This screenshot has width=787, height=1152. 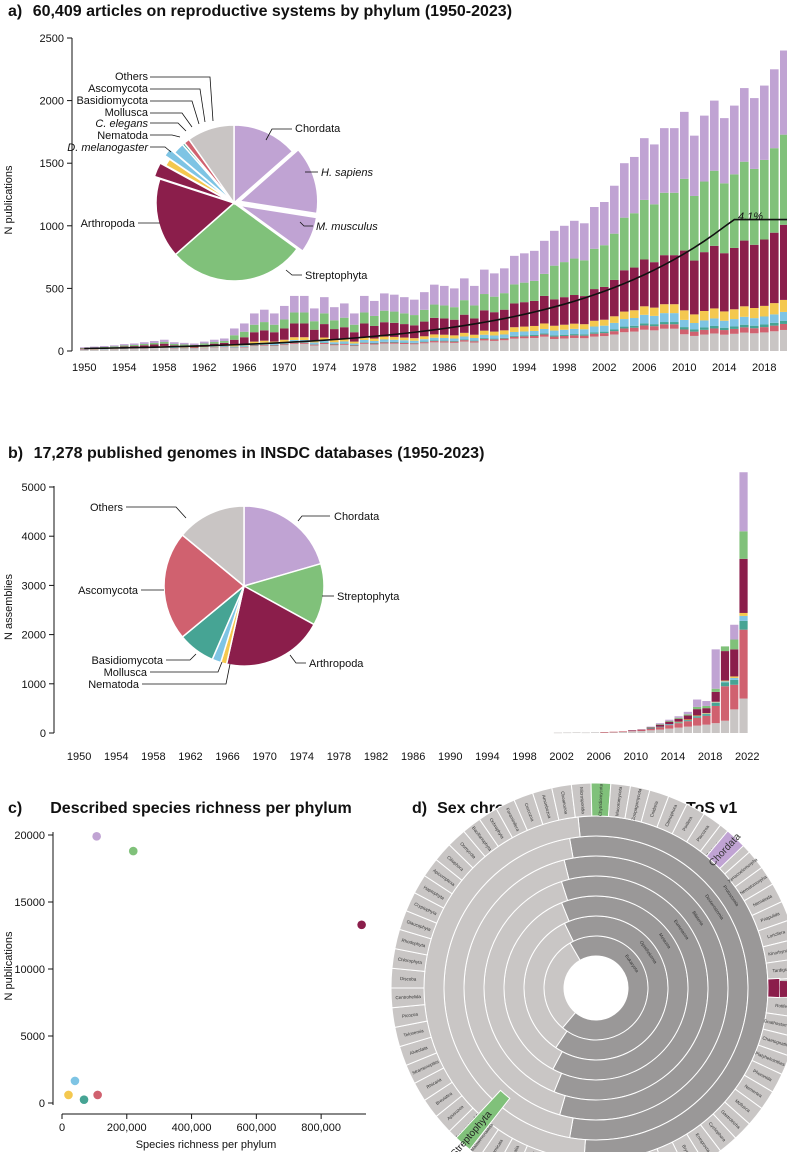 What do you see at coordinates (554, 336) in the screenshot?
I see `bar-a-1997-basidiomycota` at bounding box center [554, 336].